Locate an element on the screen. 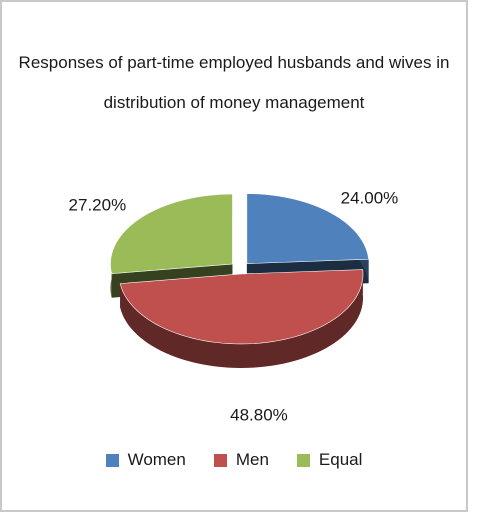 This screenshot has width=479, height=522. slice-wall is located at coordinates (241, 318).